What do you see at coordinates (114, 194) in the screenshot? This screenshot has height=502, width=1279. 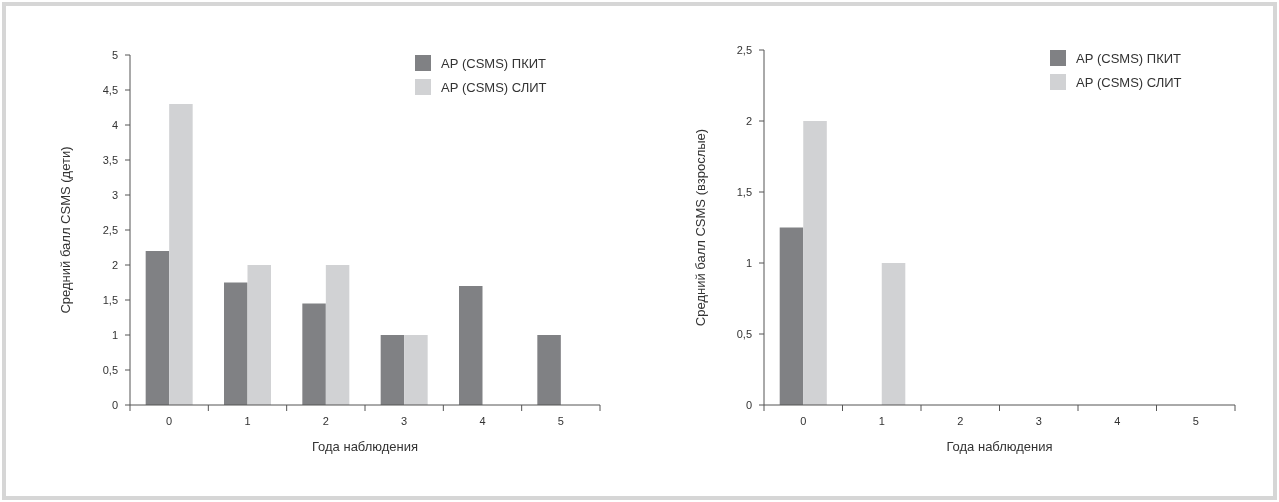 I see `y-tick-label: 3` at bounding box center [114, 194].